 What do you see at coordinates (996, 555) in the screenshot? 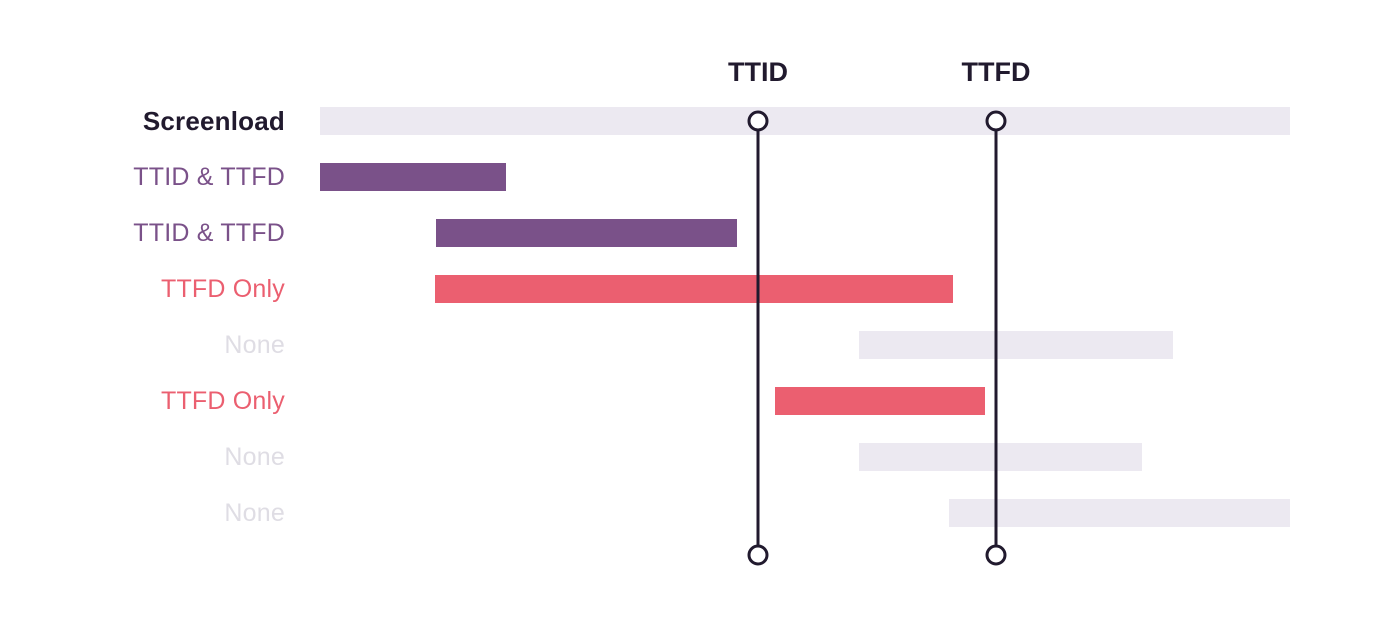
I see `ttfd-marker-circle-bottom` at bounding box center [996, 555].